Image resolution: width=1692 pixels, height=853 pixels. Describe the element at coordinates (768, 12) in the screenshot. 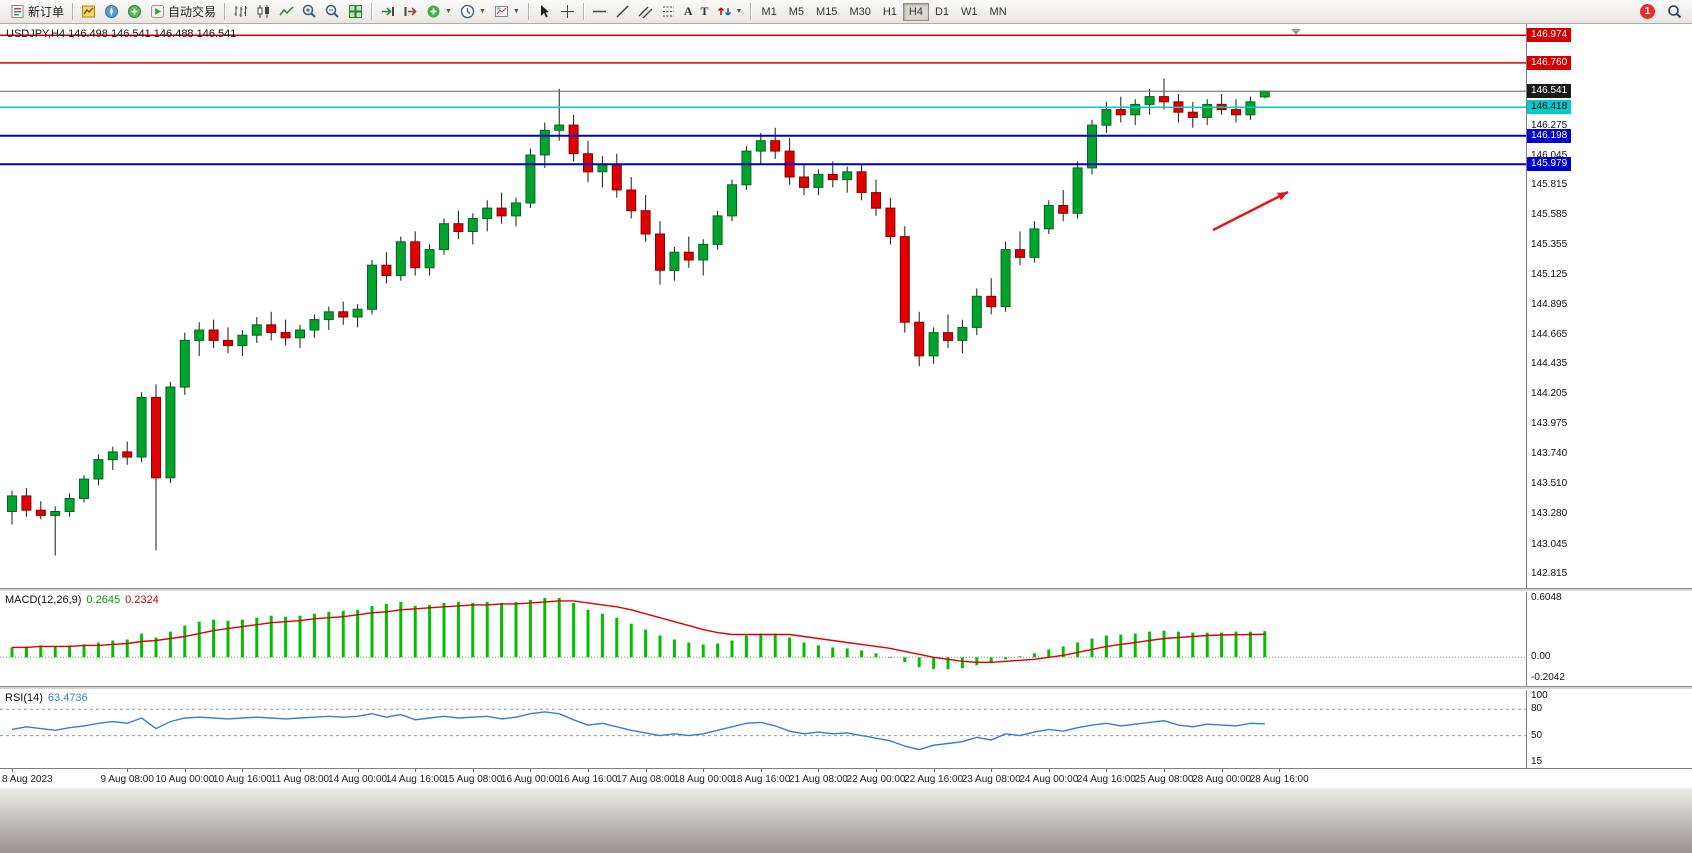

I see `timeframe-m1: M1` at that location.